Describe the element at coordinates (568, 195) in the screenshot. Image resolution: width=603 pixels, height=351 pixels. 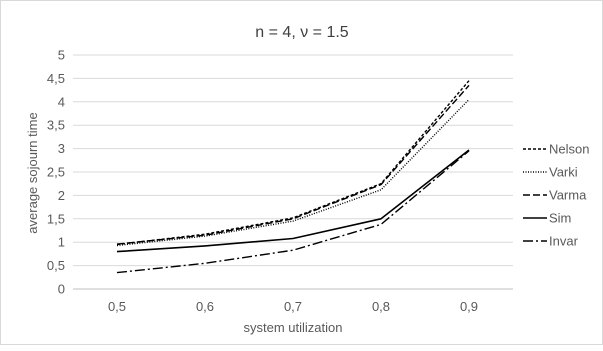
I see `legend-label-varma: Varma` at that location.